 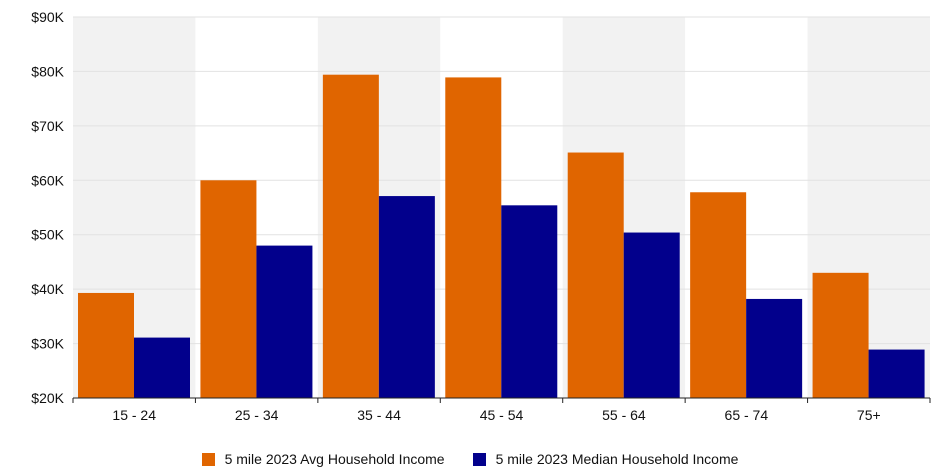 What do you see at coordinates (257, 415) in the screenshot?
I see `x-tick-label: 25 - 34` at bounding box center [257, 415].